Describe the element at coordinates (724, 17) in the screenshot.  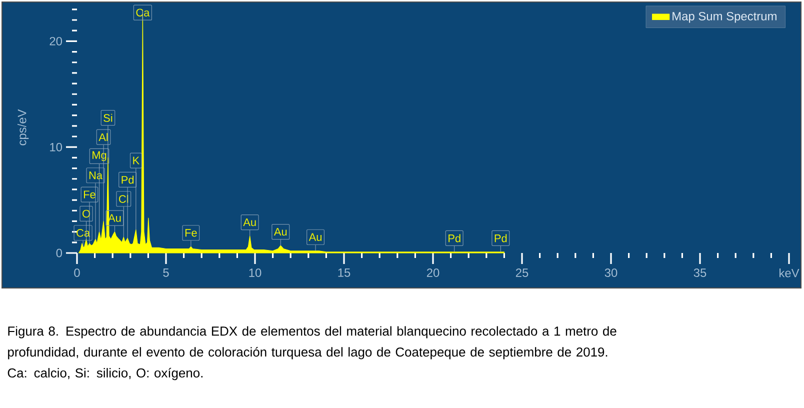
I see `legend-label: Map Sum Spectrum` at that location.